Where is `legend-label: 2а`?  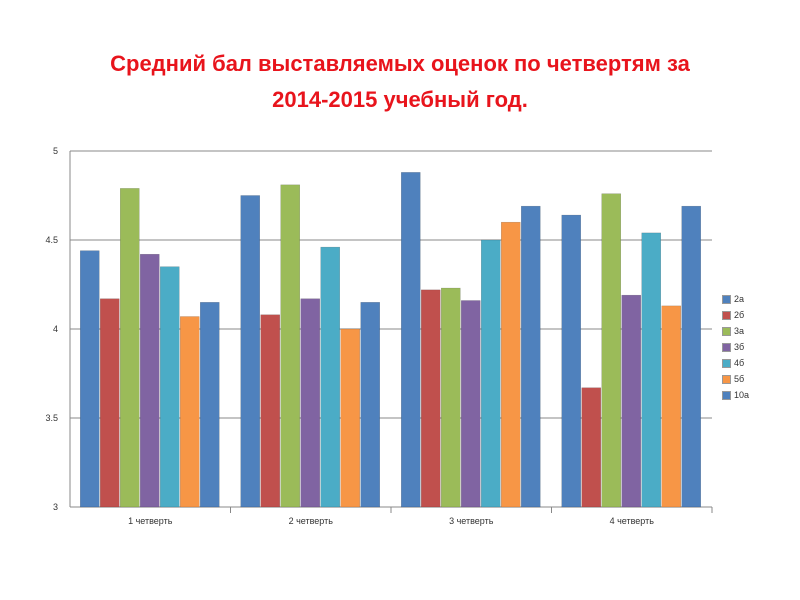 legend-label: 2а is located at coordinates (739, 299).